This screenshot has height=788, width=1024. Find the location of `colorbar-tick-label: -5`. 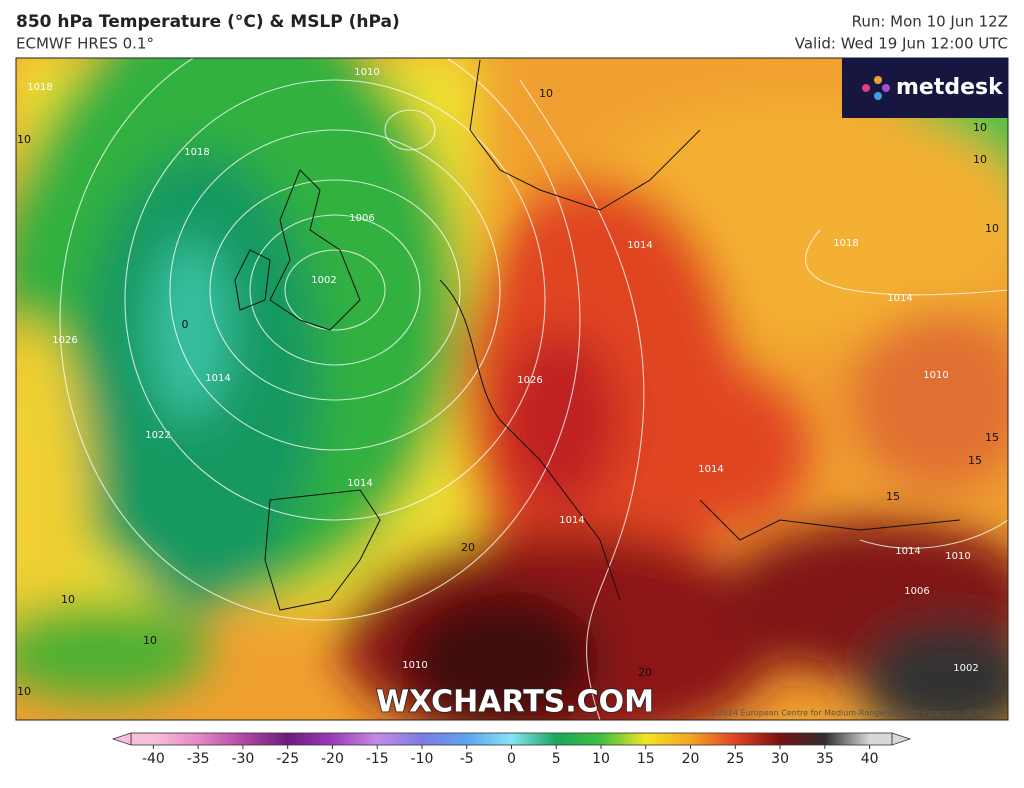

colorbar-tick-label: -5 is located at coordinates (467, 759).